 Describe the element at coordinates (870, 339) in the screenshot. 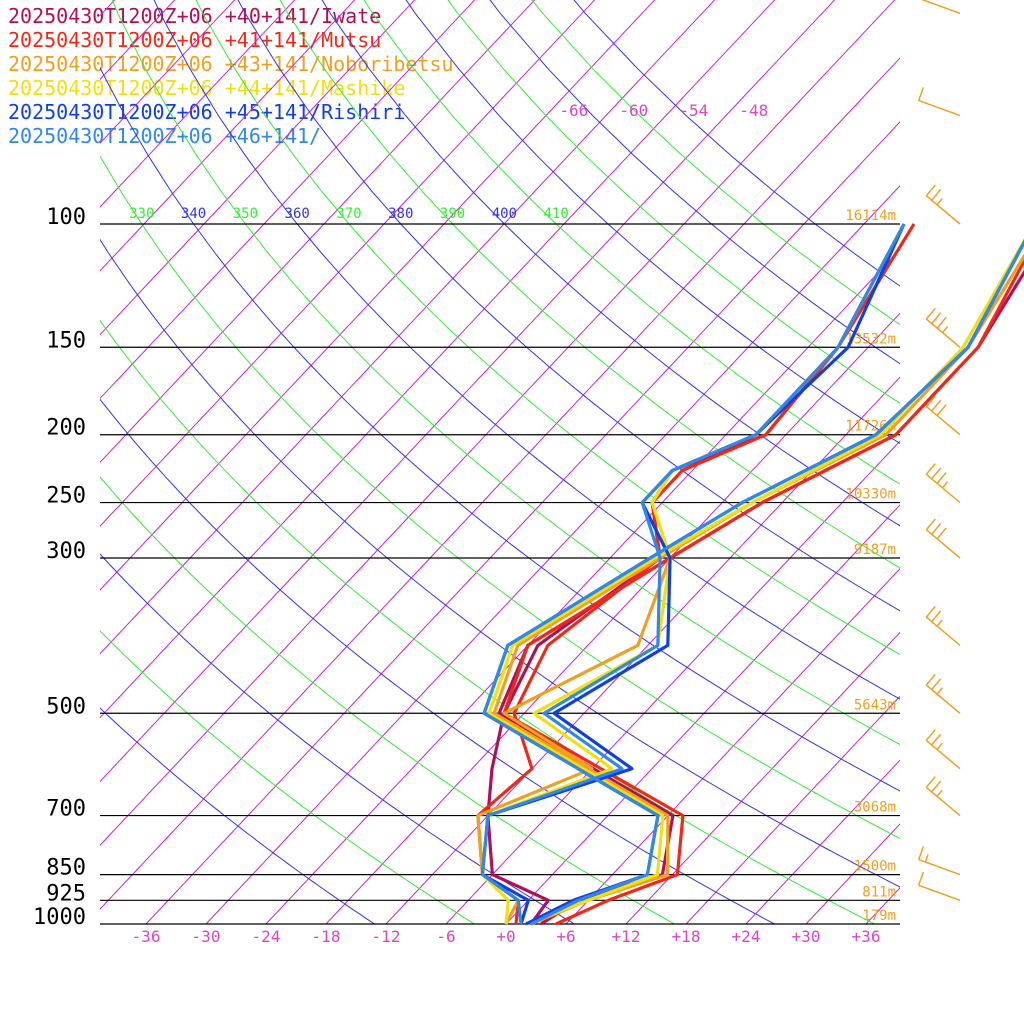

I see `height-label: 13532m` at that location.